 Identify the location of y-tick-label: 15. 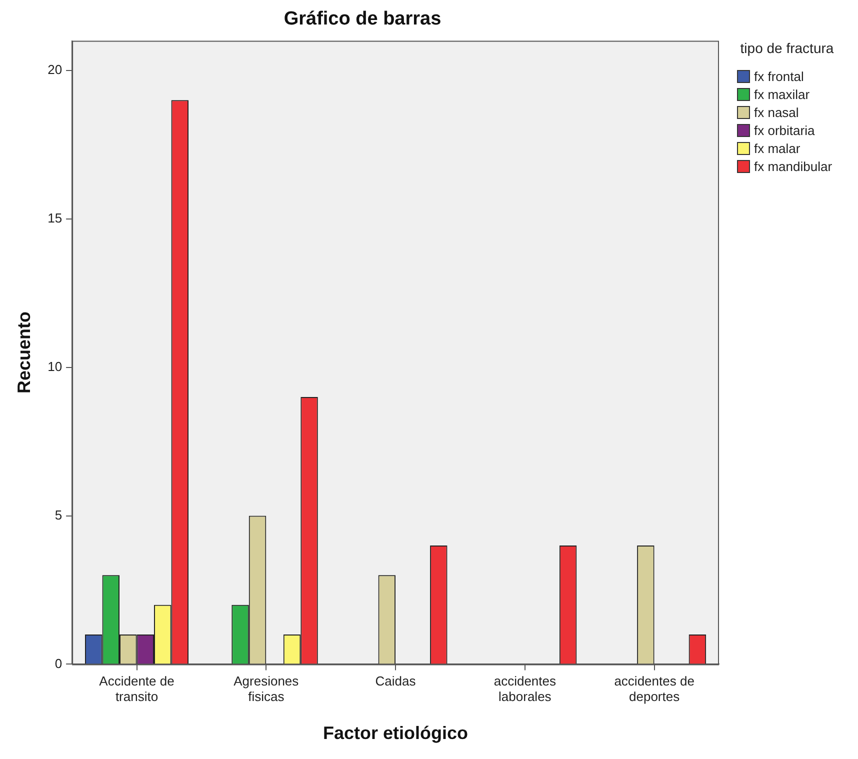
(55, 218).